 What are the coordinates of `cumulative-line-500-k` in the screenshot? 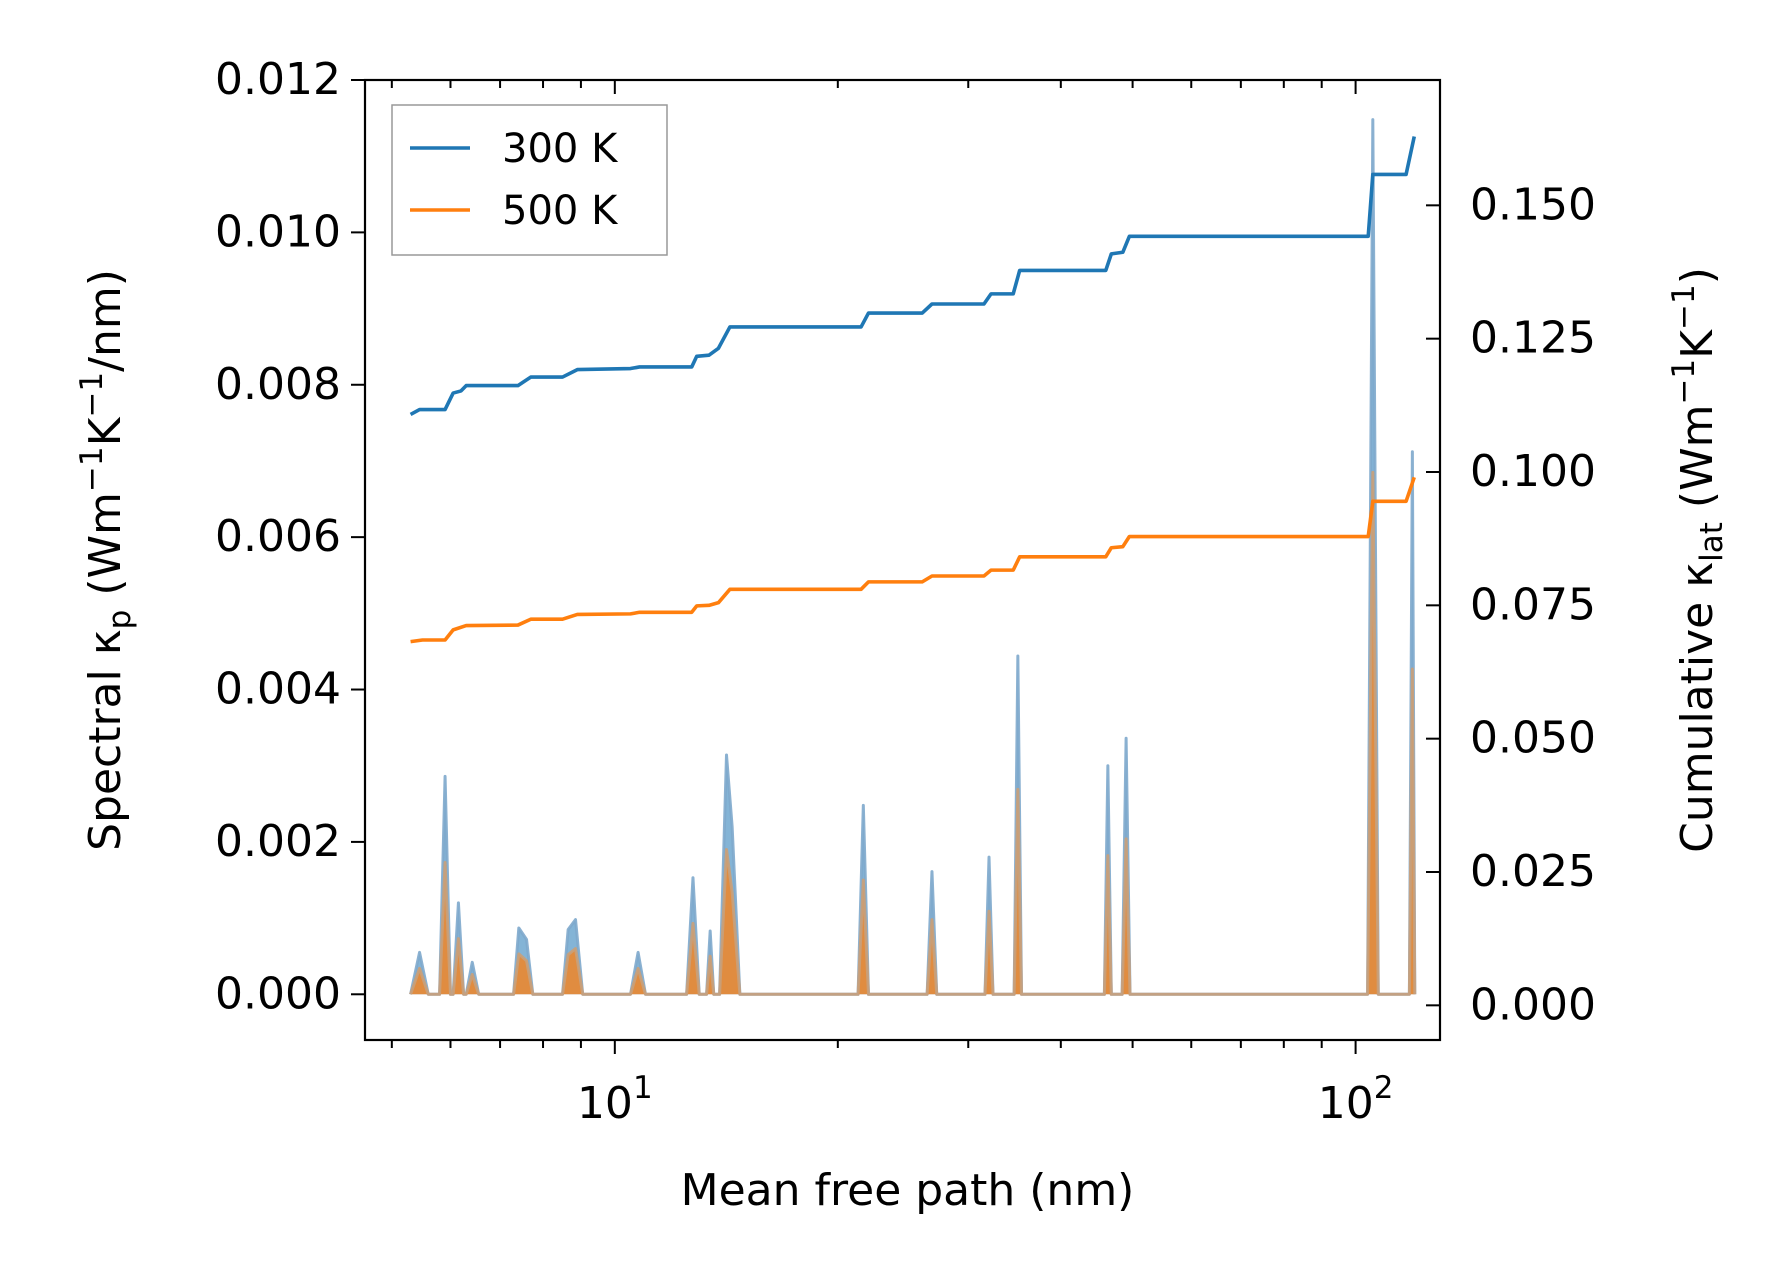 It's located at (913, 560).